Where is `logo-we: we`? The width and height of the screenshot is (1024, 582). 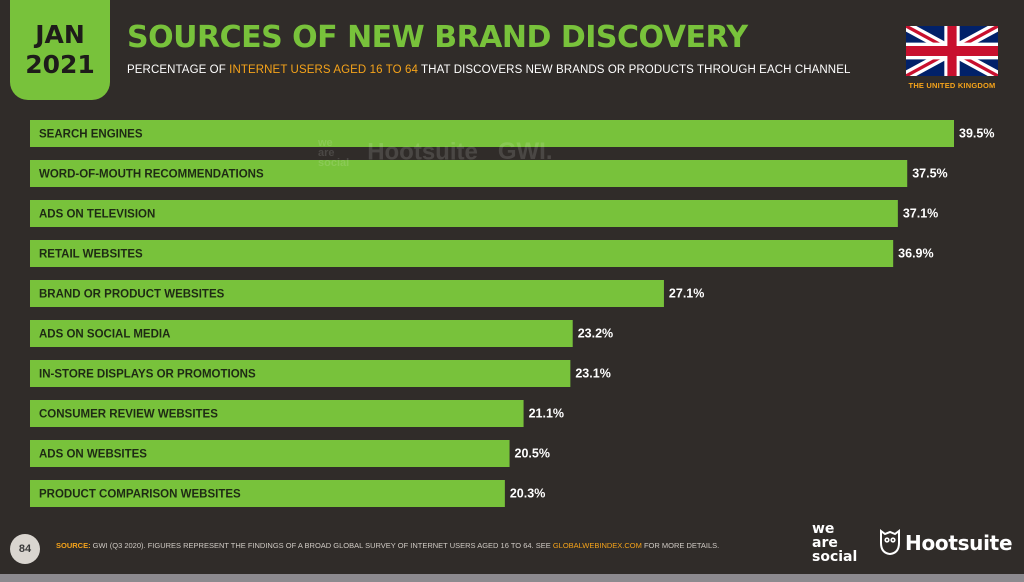
logo-we: we is located at coordinates (823, 529).